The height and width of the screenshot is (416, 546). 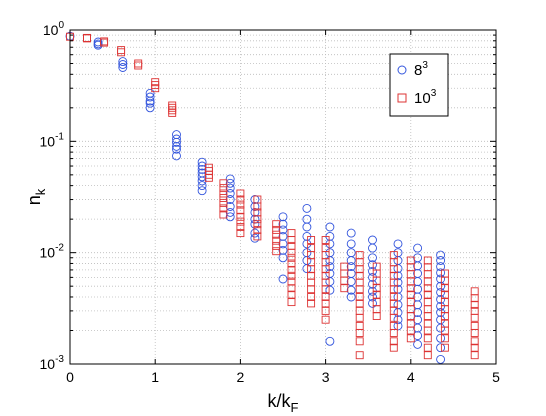 I want to click on x-tick-label: 5, so click(x=496, y=377).